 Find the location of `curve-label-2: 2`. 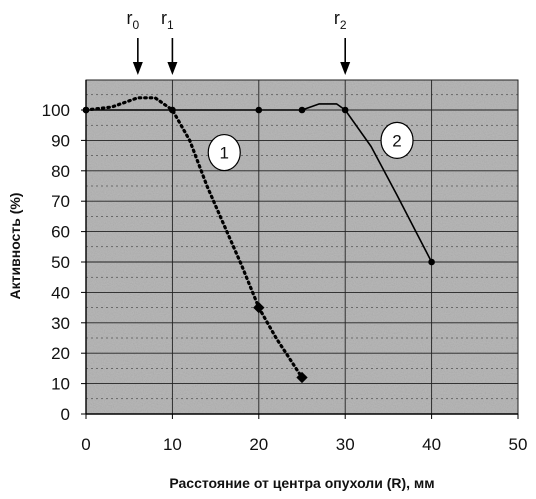

curve-label-2: 2 is located at coordinates (396, 140).